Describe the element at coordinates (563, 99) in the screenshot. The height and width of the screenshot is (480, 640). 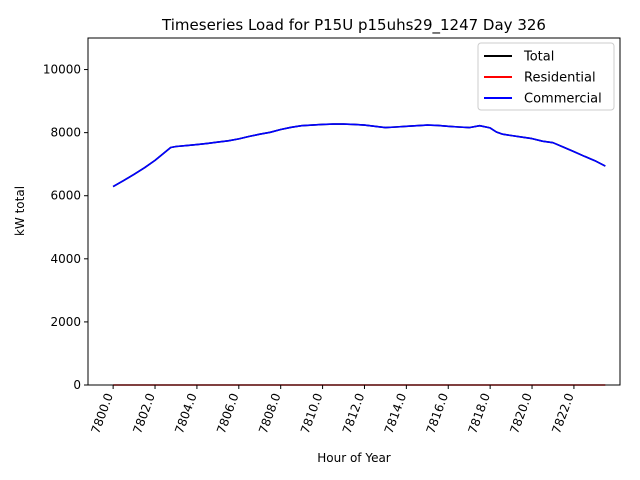
I see `legend-label-commercial: Commercial` at that location.